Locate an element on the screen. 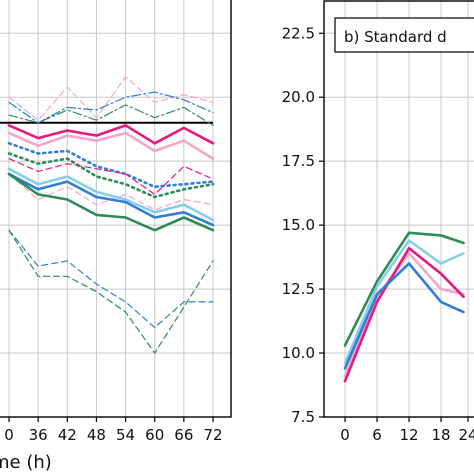 Image resolution: width=474 pixels, height=474 pixels. left-x-tick-label: 72 is located at coordinates (212, 435).